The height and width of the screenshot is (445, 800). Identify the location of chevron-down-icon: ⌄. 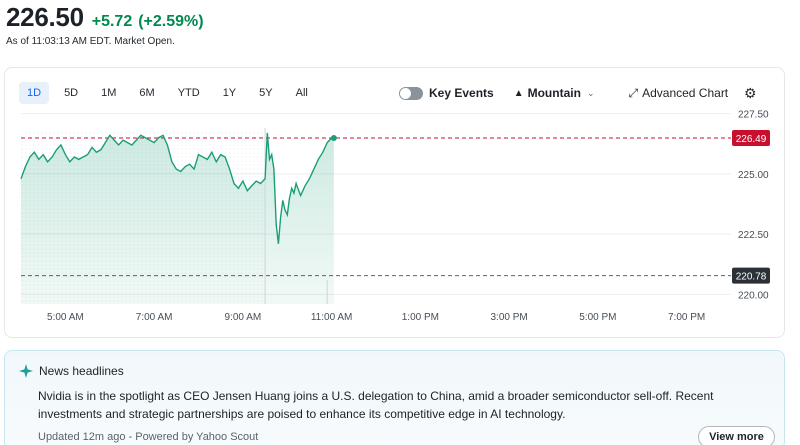
(590, 92).